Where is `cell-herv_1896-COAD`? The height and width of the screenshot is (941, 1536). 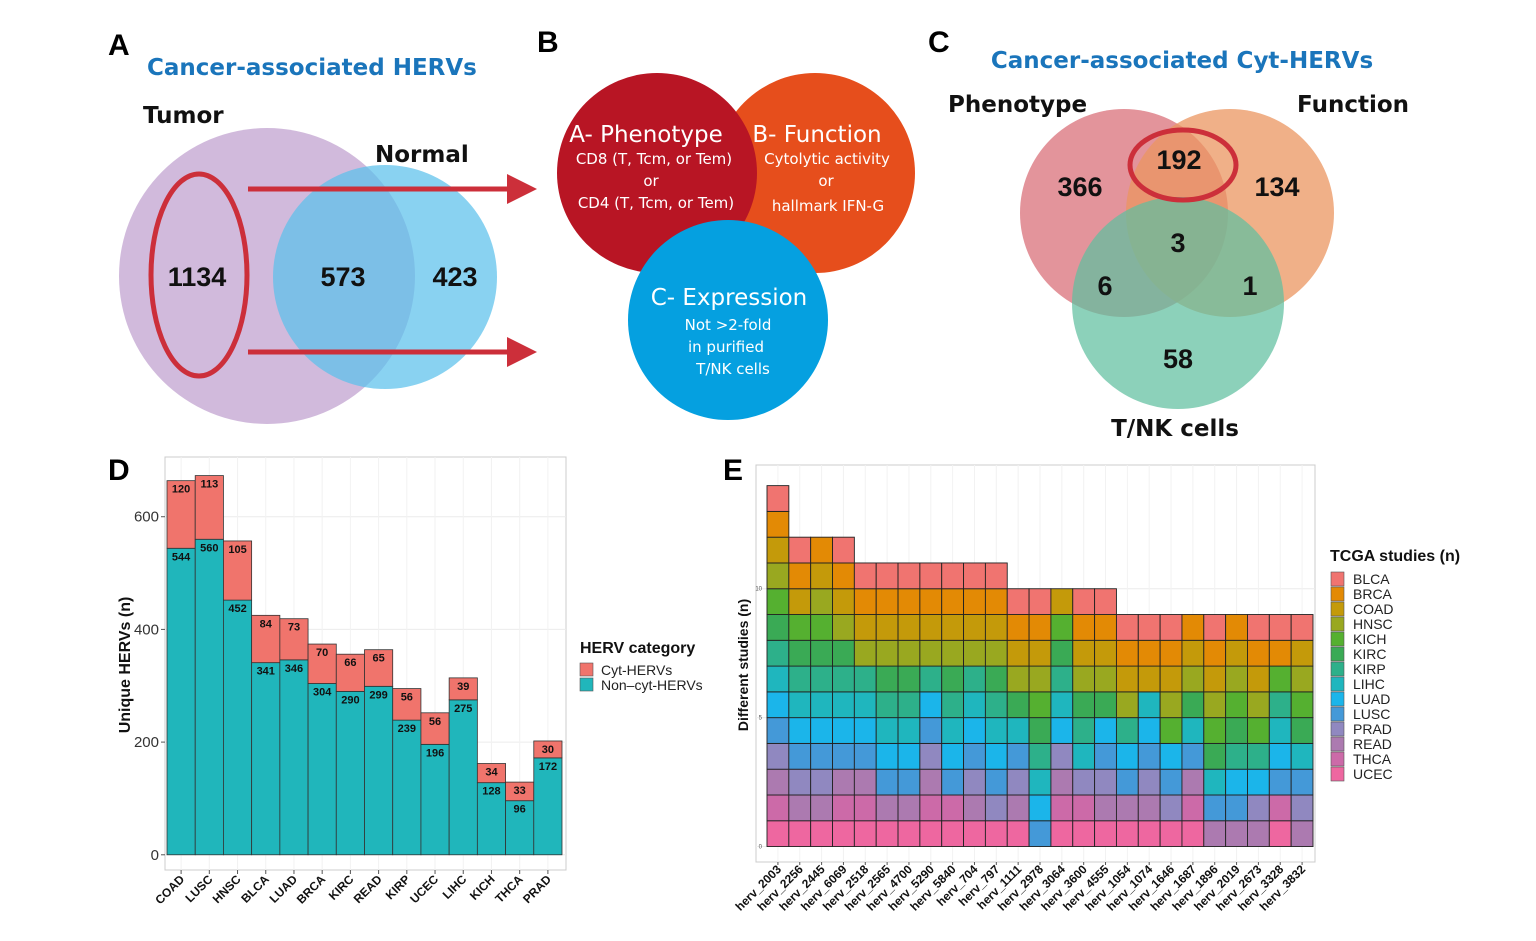
cell-herv_1896-COAD is located at coordinates (1215, 679).